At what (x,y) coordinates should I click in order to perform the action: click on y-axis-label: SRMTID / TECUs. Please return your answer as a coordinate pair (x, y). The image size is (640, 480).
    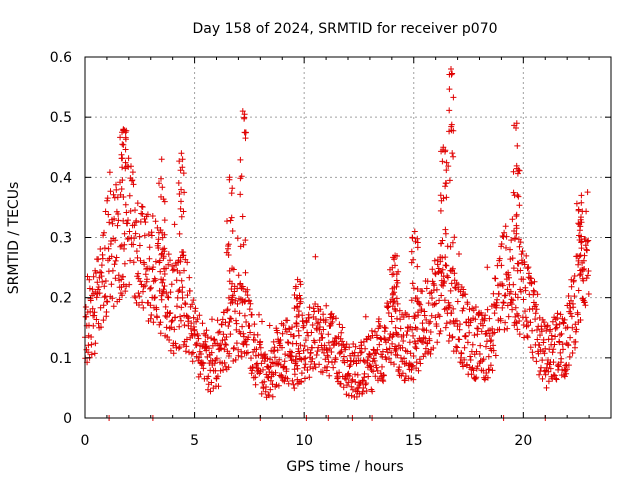
    Looking at the image, I should click on (14, 238).